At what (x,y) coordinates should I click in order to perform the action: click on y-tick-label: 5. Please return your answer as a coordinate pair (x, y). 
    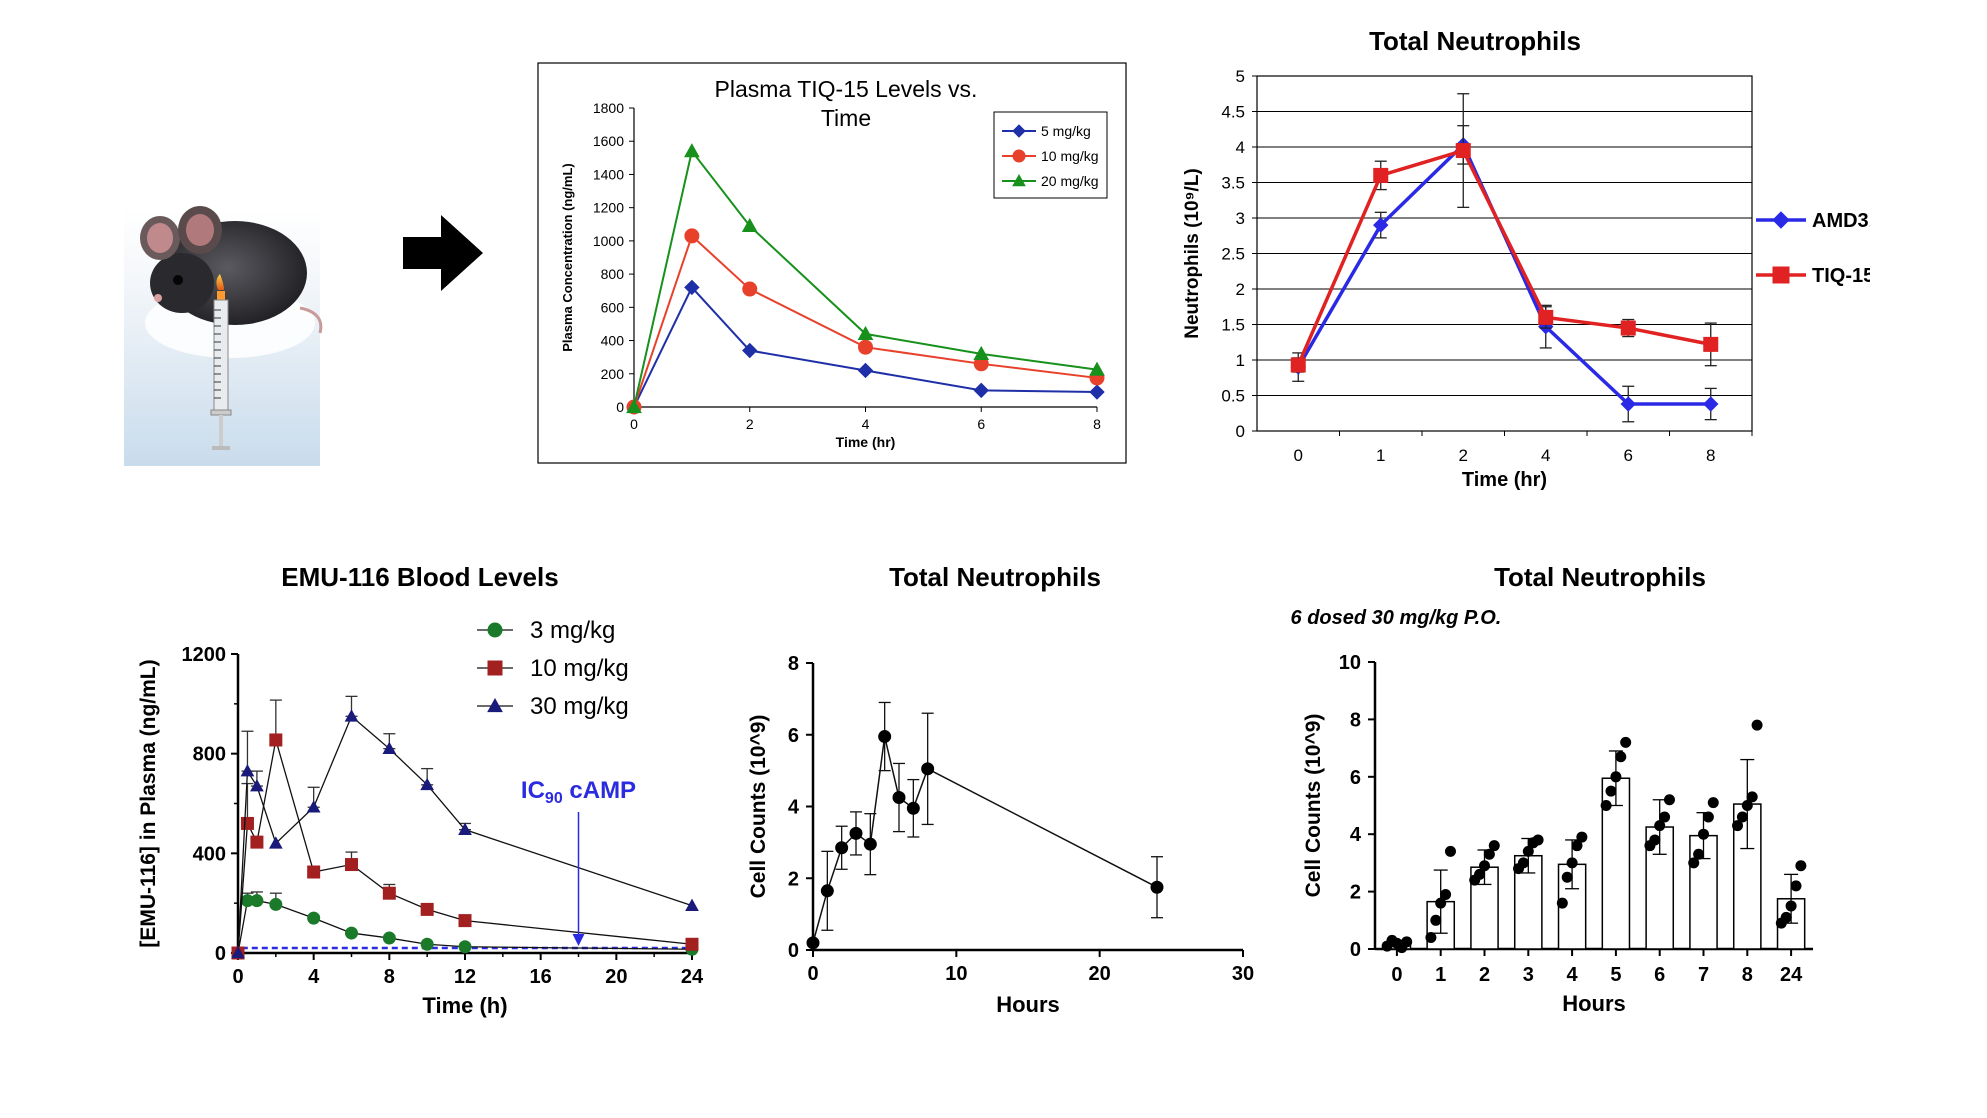
    Looking at the image, I should click on (1240, 76).